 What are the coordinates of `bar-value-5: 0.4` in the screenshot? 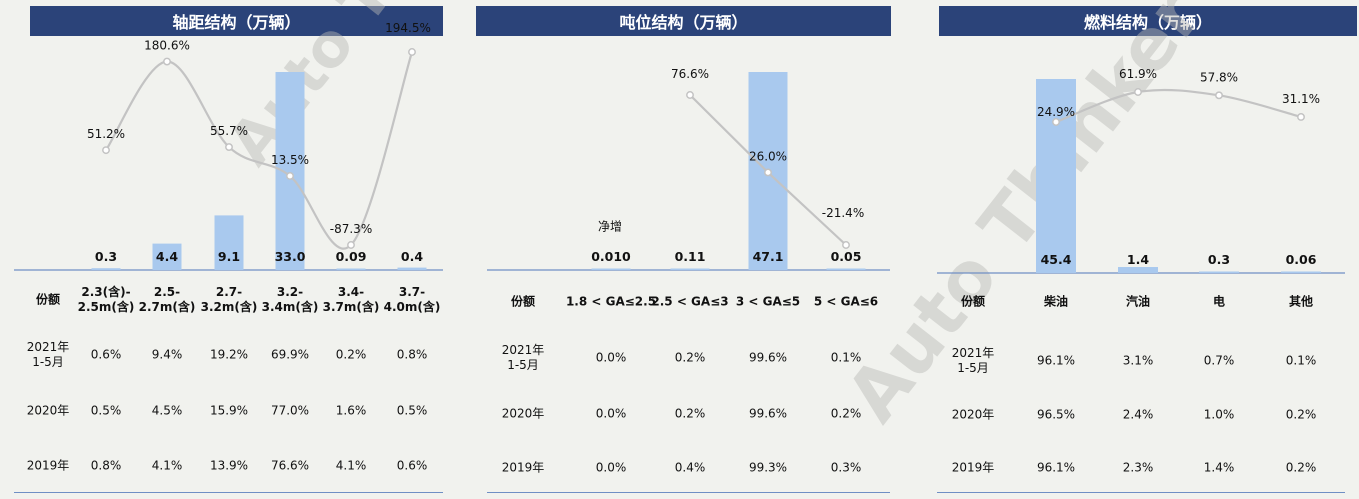 It's located at (412, 256).